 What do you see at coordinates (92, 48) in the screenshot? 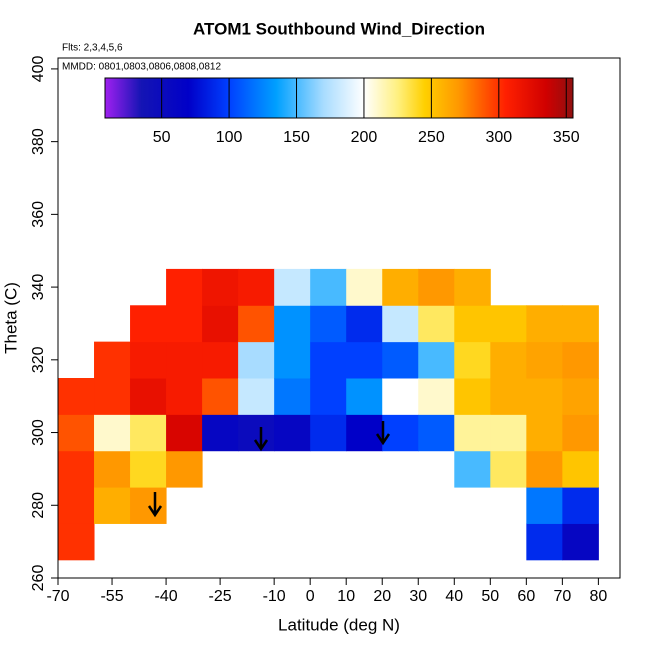
I see `flights-note: Flts: 2,3,4,5,6` at bounding box center [92, 48].